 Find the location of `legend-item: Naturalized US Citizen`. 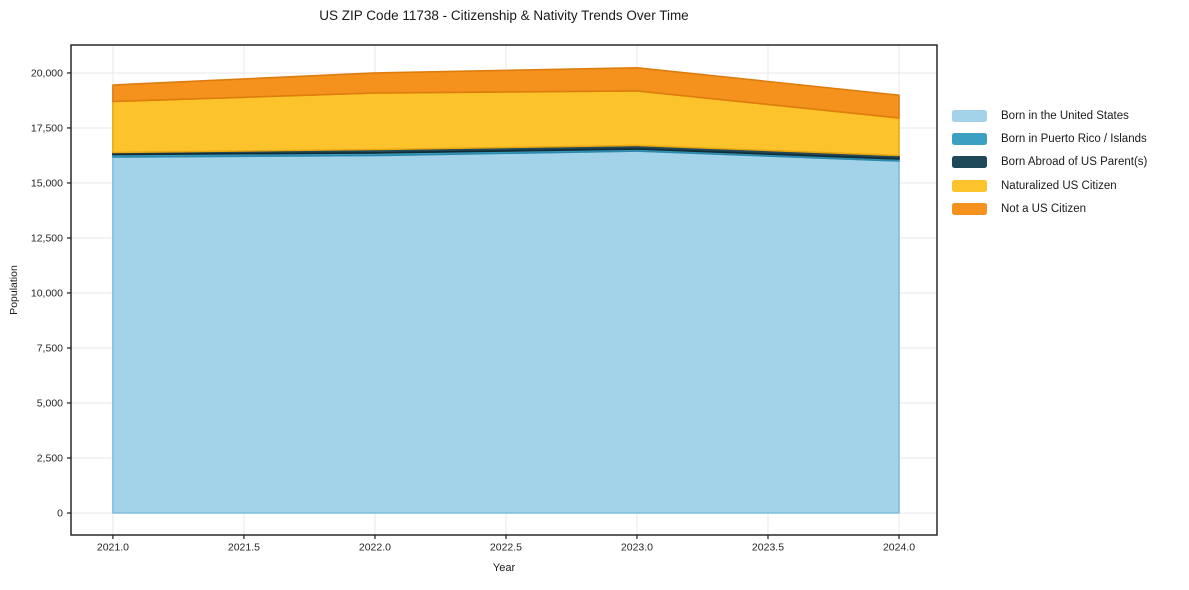

legend-item: Naturalized US Citizen is located at coordinates (1049, 185).